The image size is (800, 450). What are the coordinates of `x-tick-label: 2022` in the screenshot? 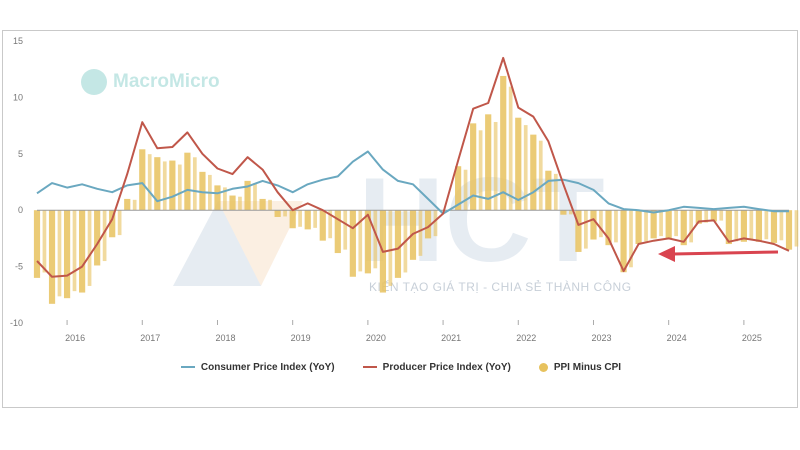 It's located at (526, 338).